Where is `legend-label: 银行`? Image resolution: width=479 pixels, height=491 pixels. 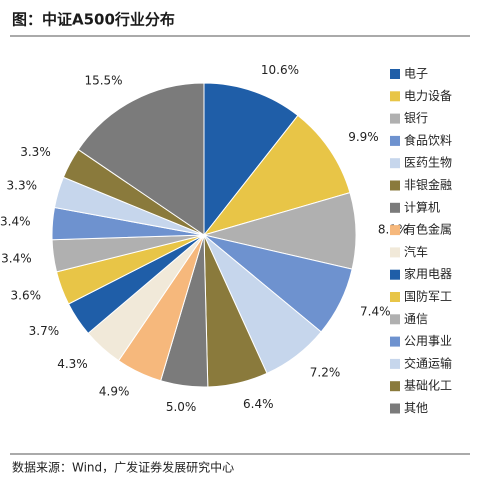
legend-label: 银行 is located at coordinates (416, 118).